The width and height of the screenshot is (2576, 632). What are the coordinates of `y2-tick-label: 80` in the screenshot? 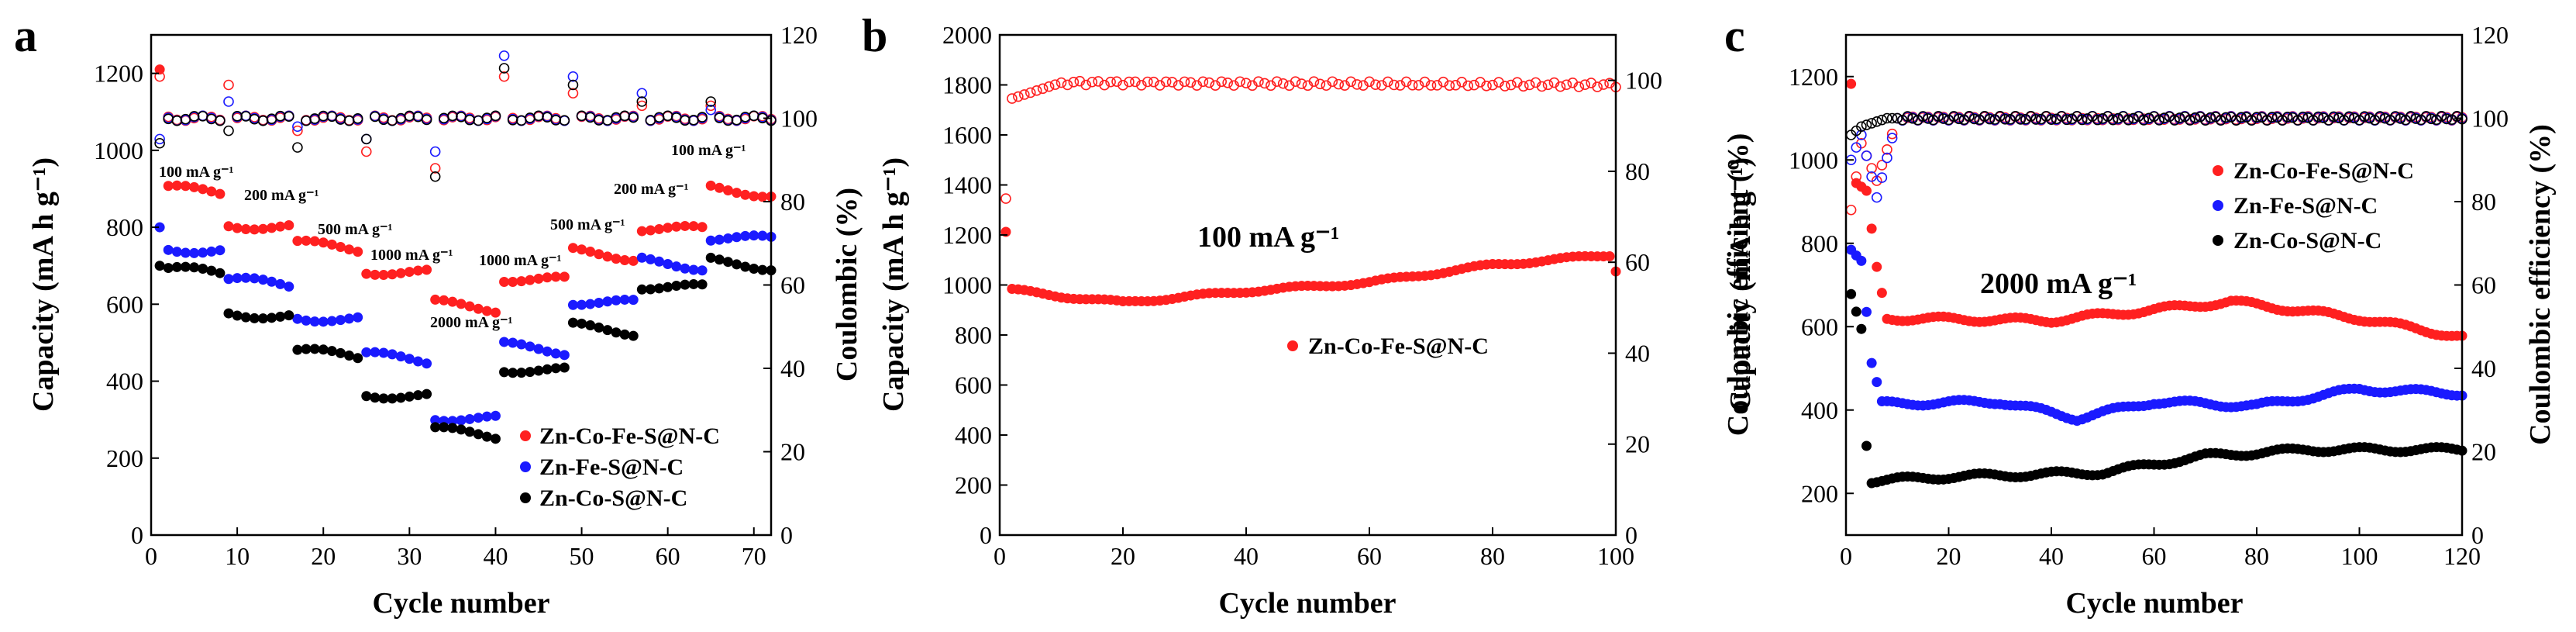 It's located at (2483, 202).